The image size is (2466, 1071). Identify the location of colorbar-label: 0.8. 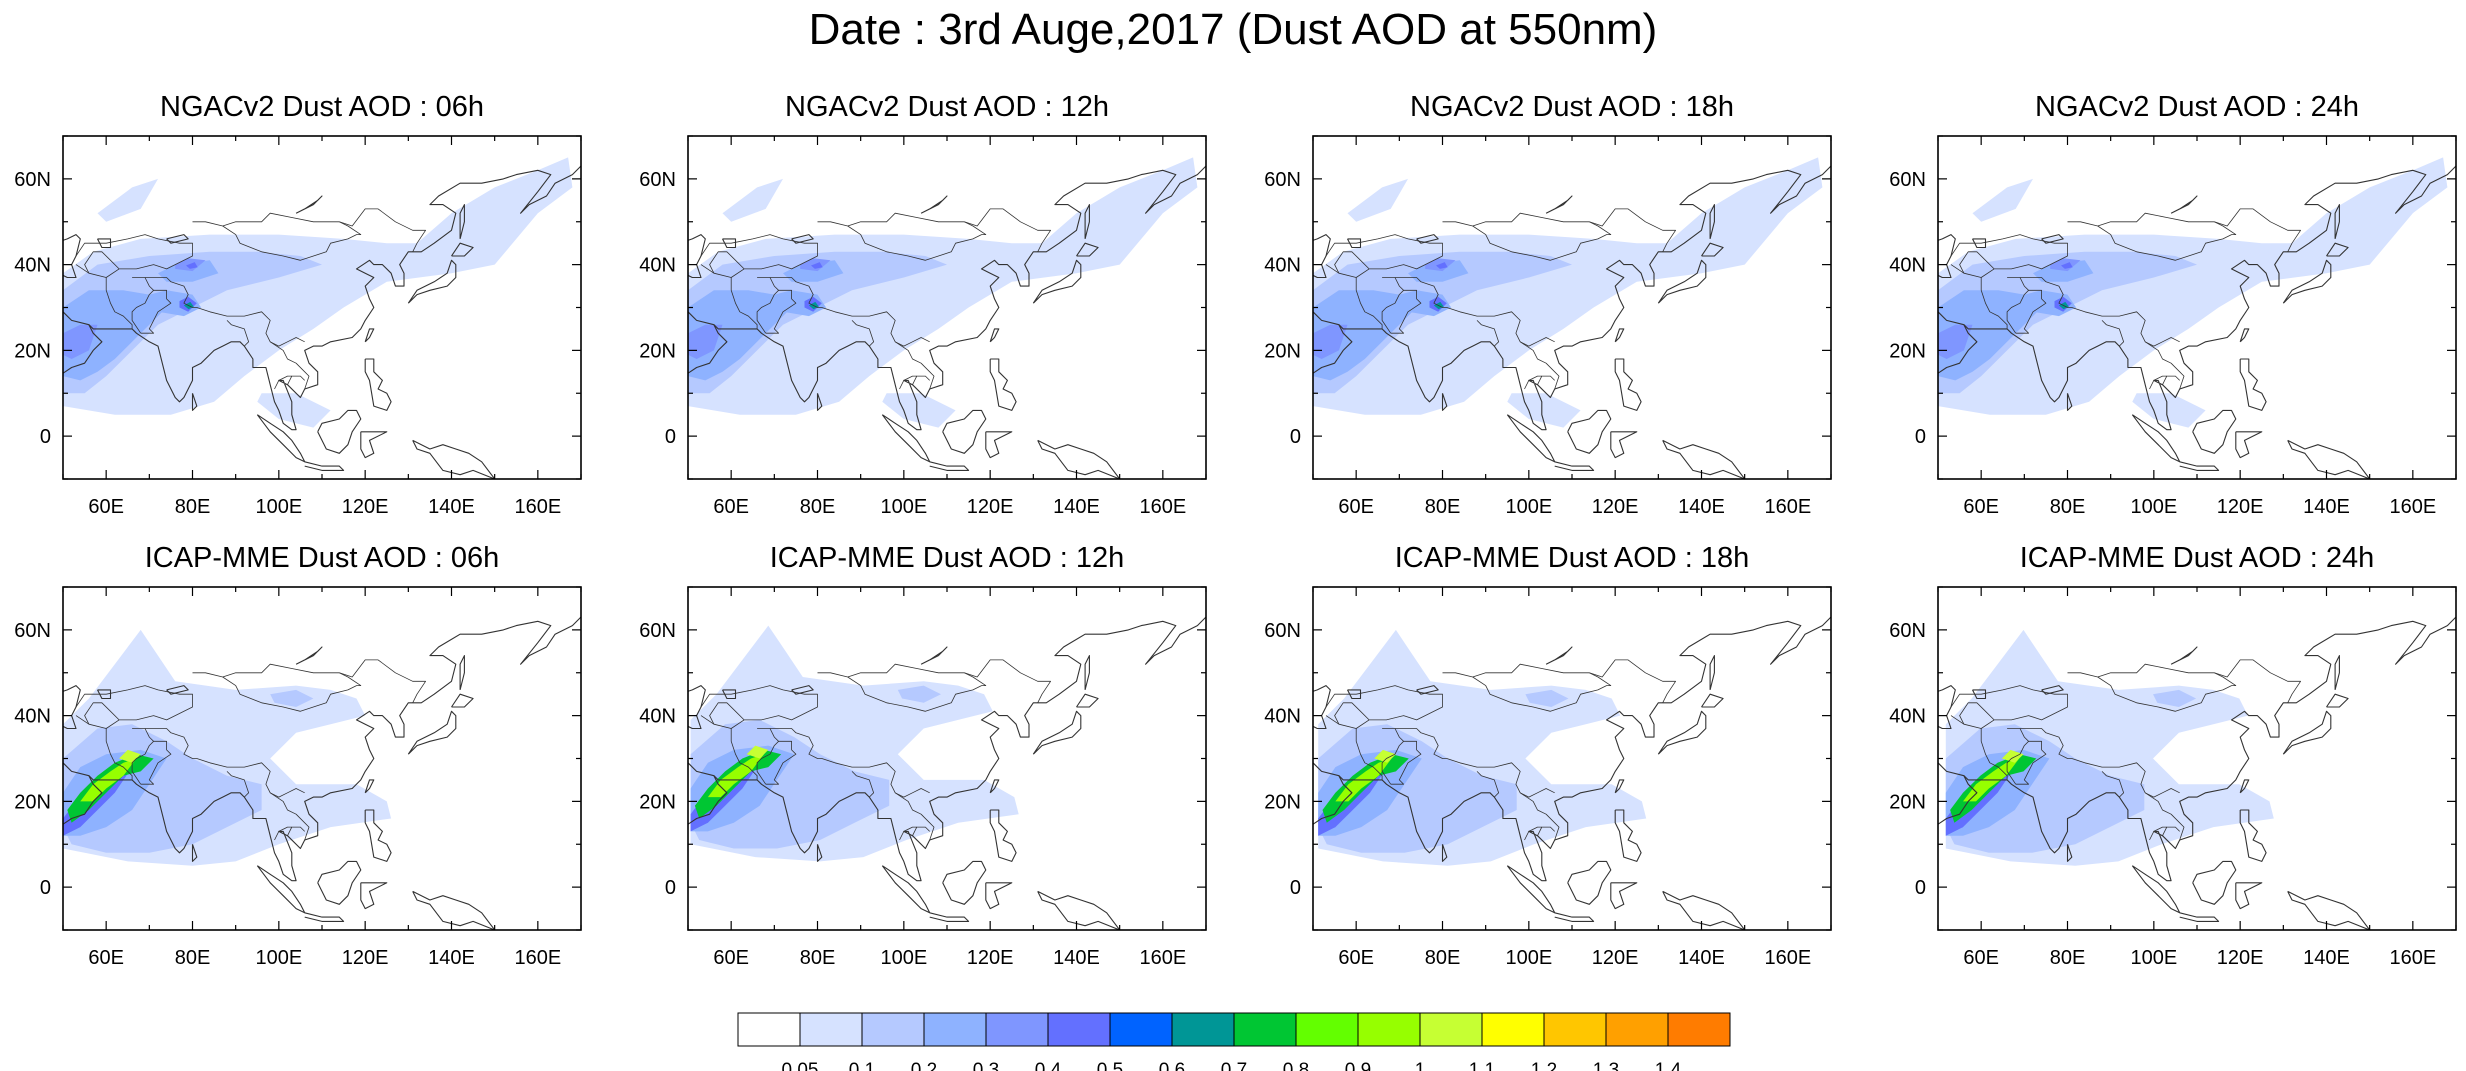
(1296, 1065).